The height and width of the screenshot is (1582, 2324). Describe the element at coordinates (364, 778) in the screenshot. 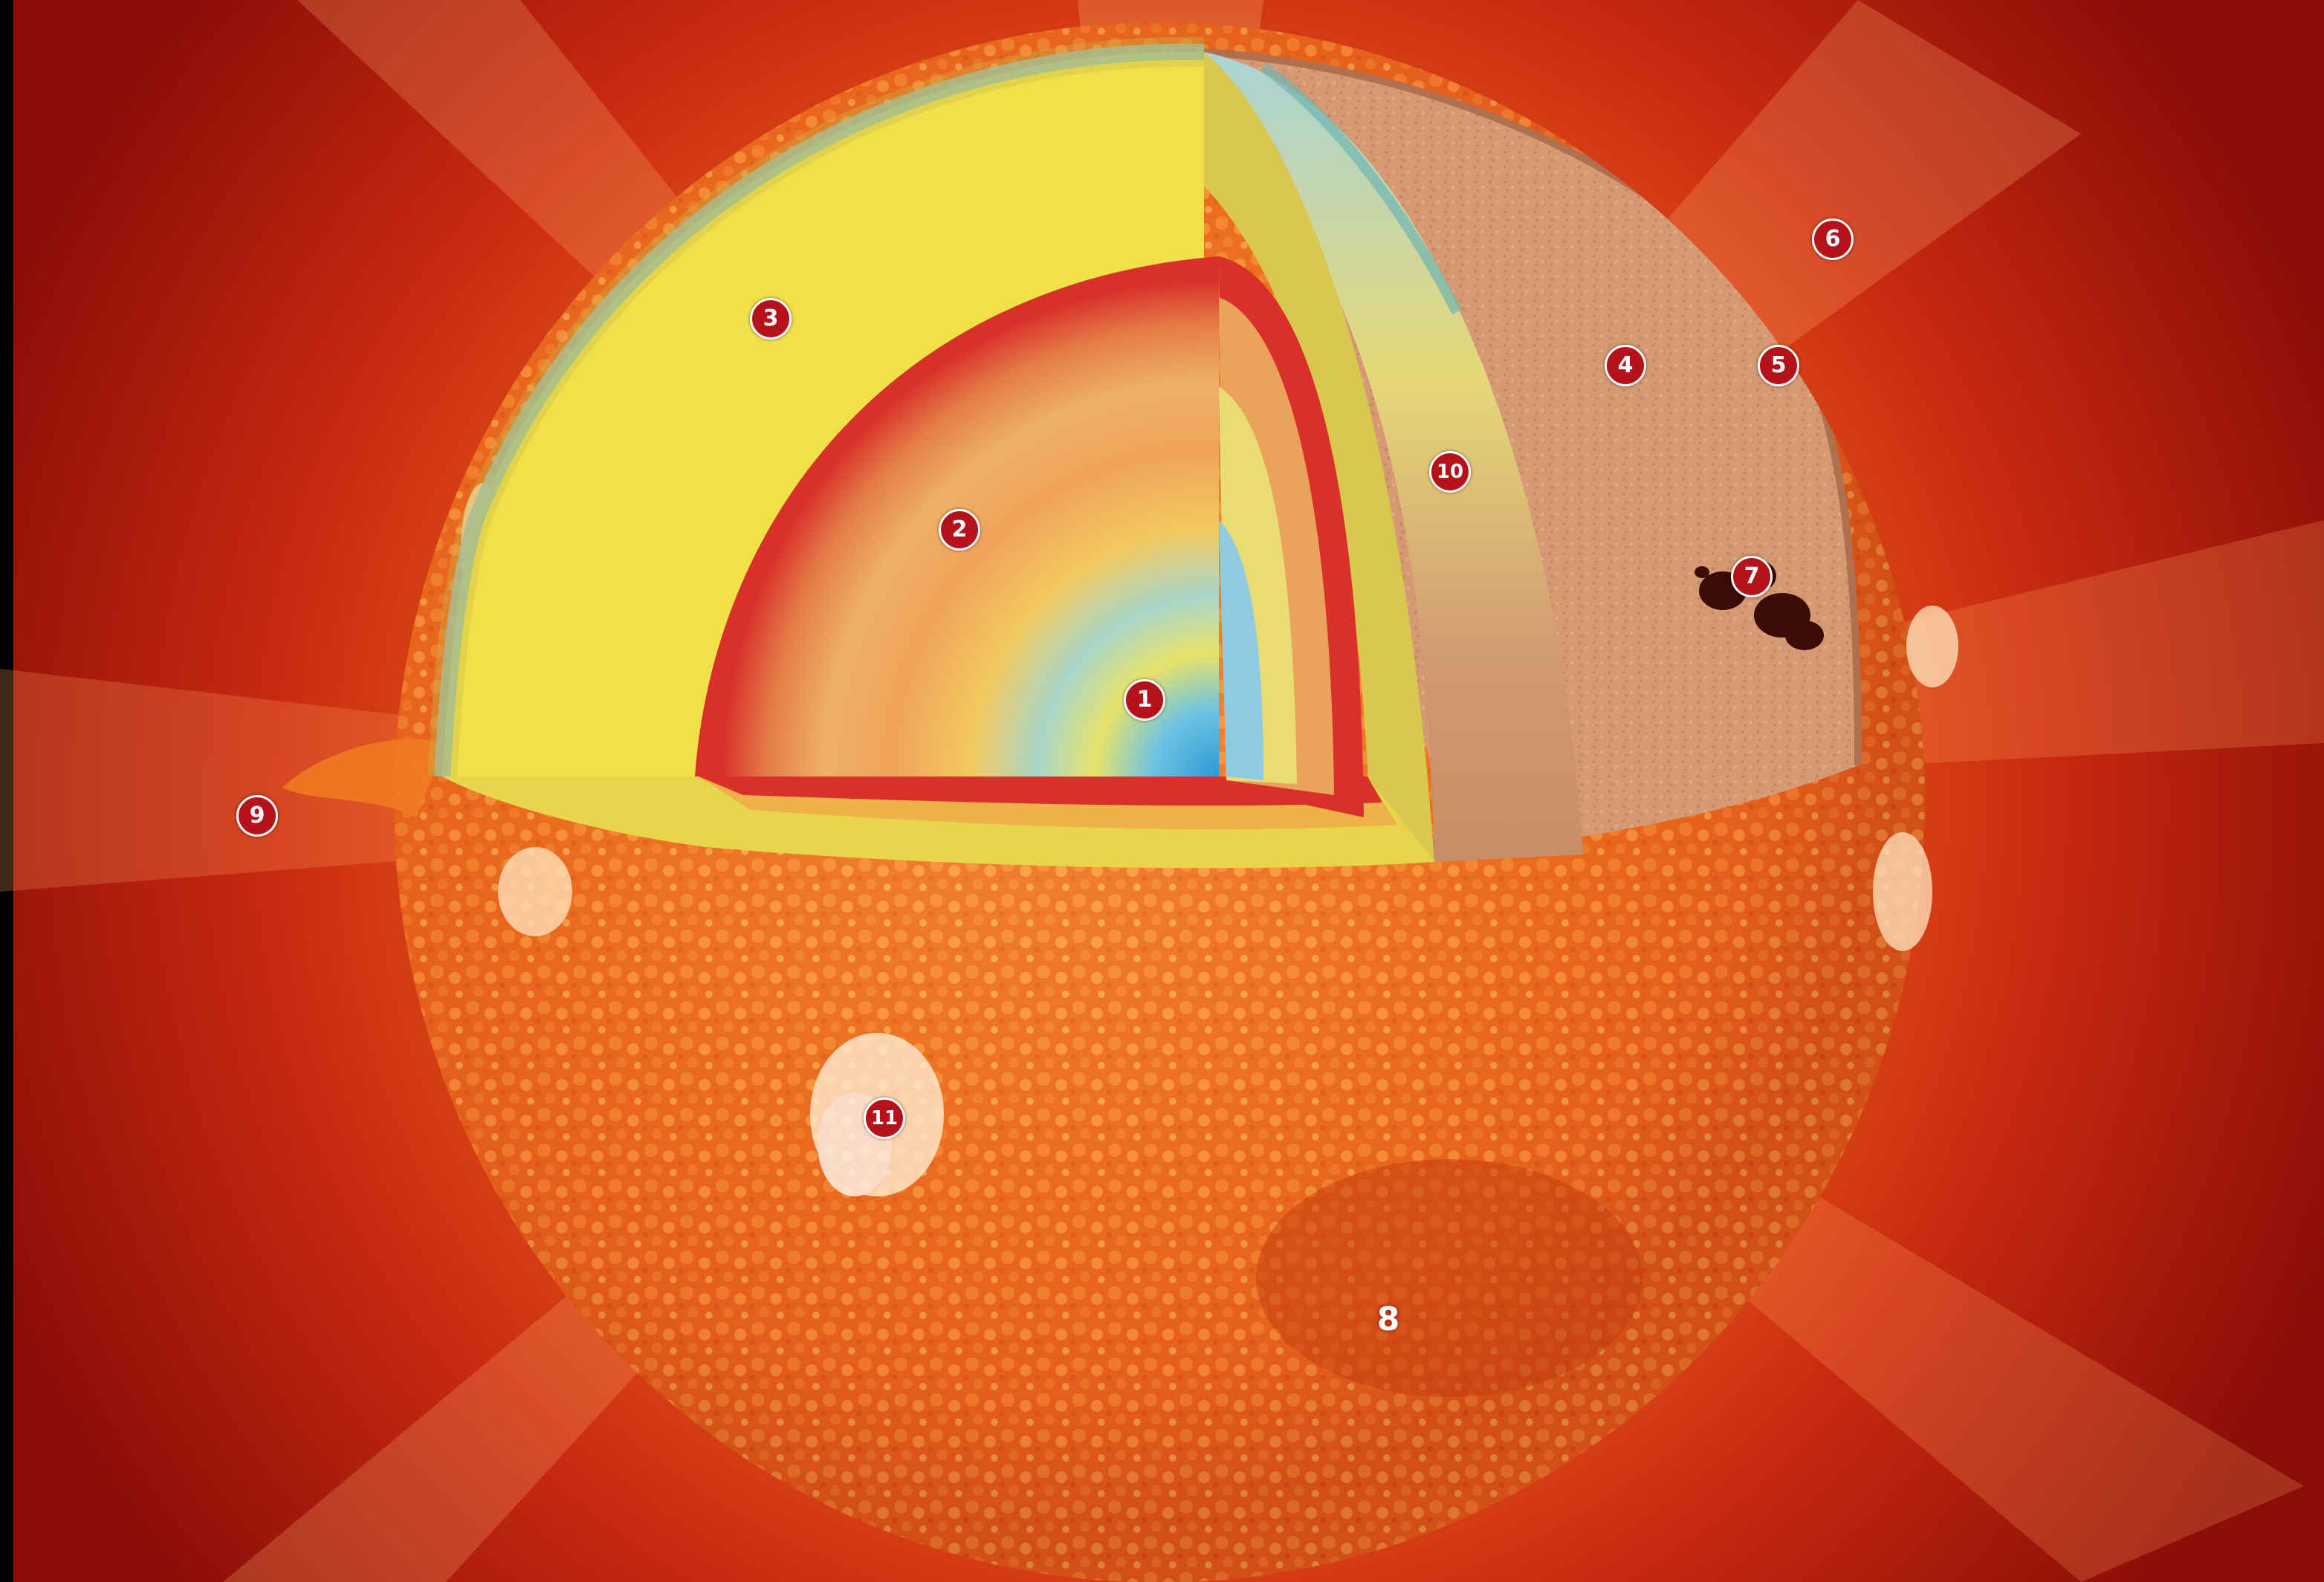

I see `prominence` at that location.